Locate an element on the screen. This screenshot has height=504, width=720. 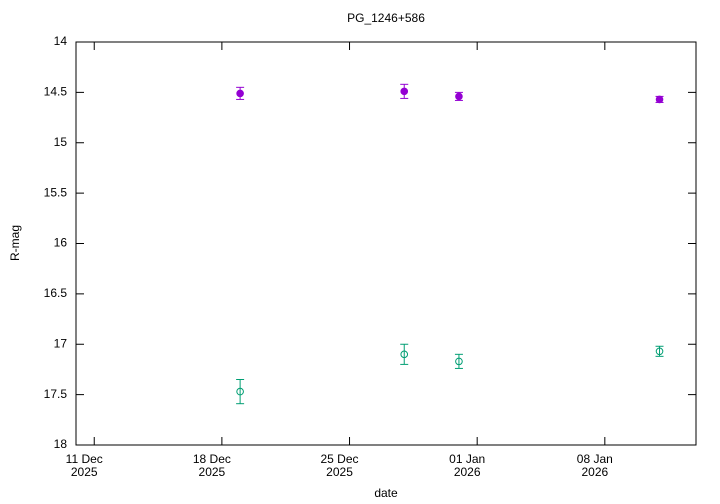
x-tick-label-line: 01 Jan is located at coordinates (467, 459).